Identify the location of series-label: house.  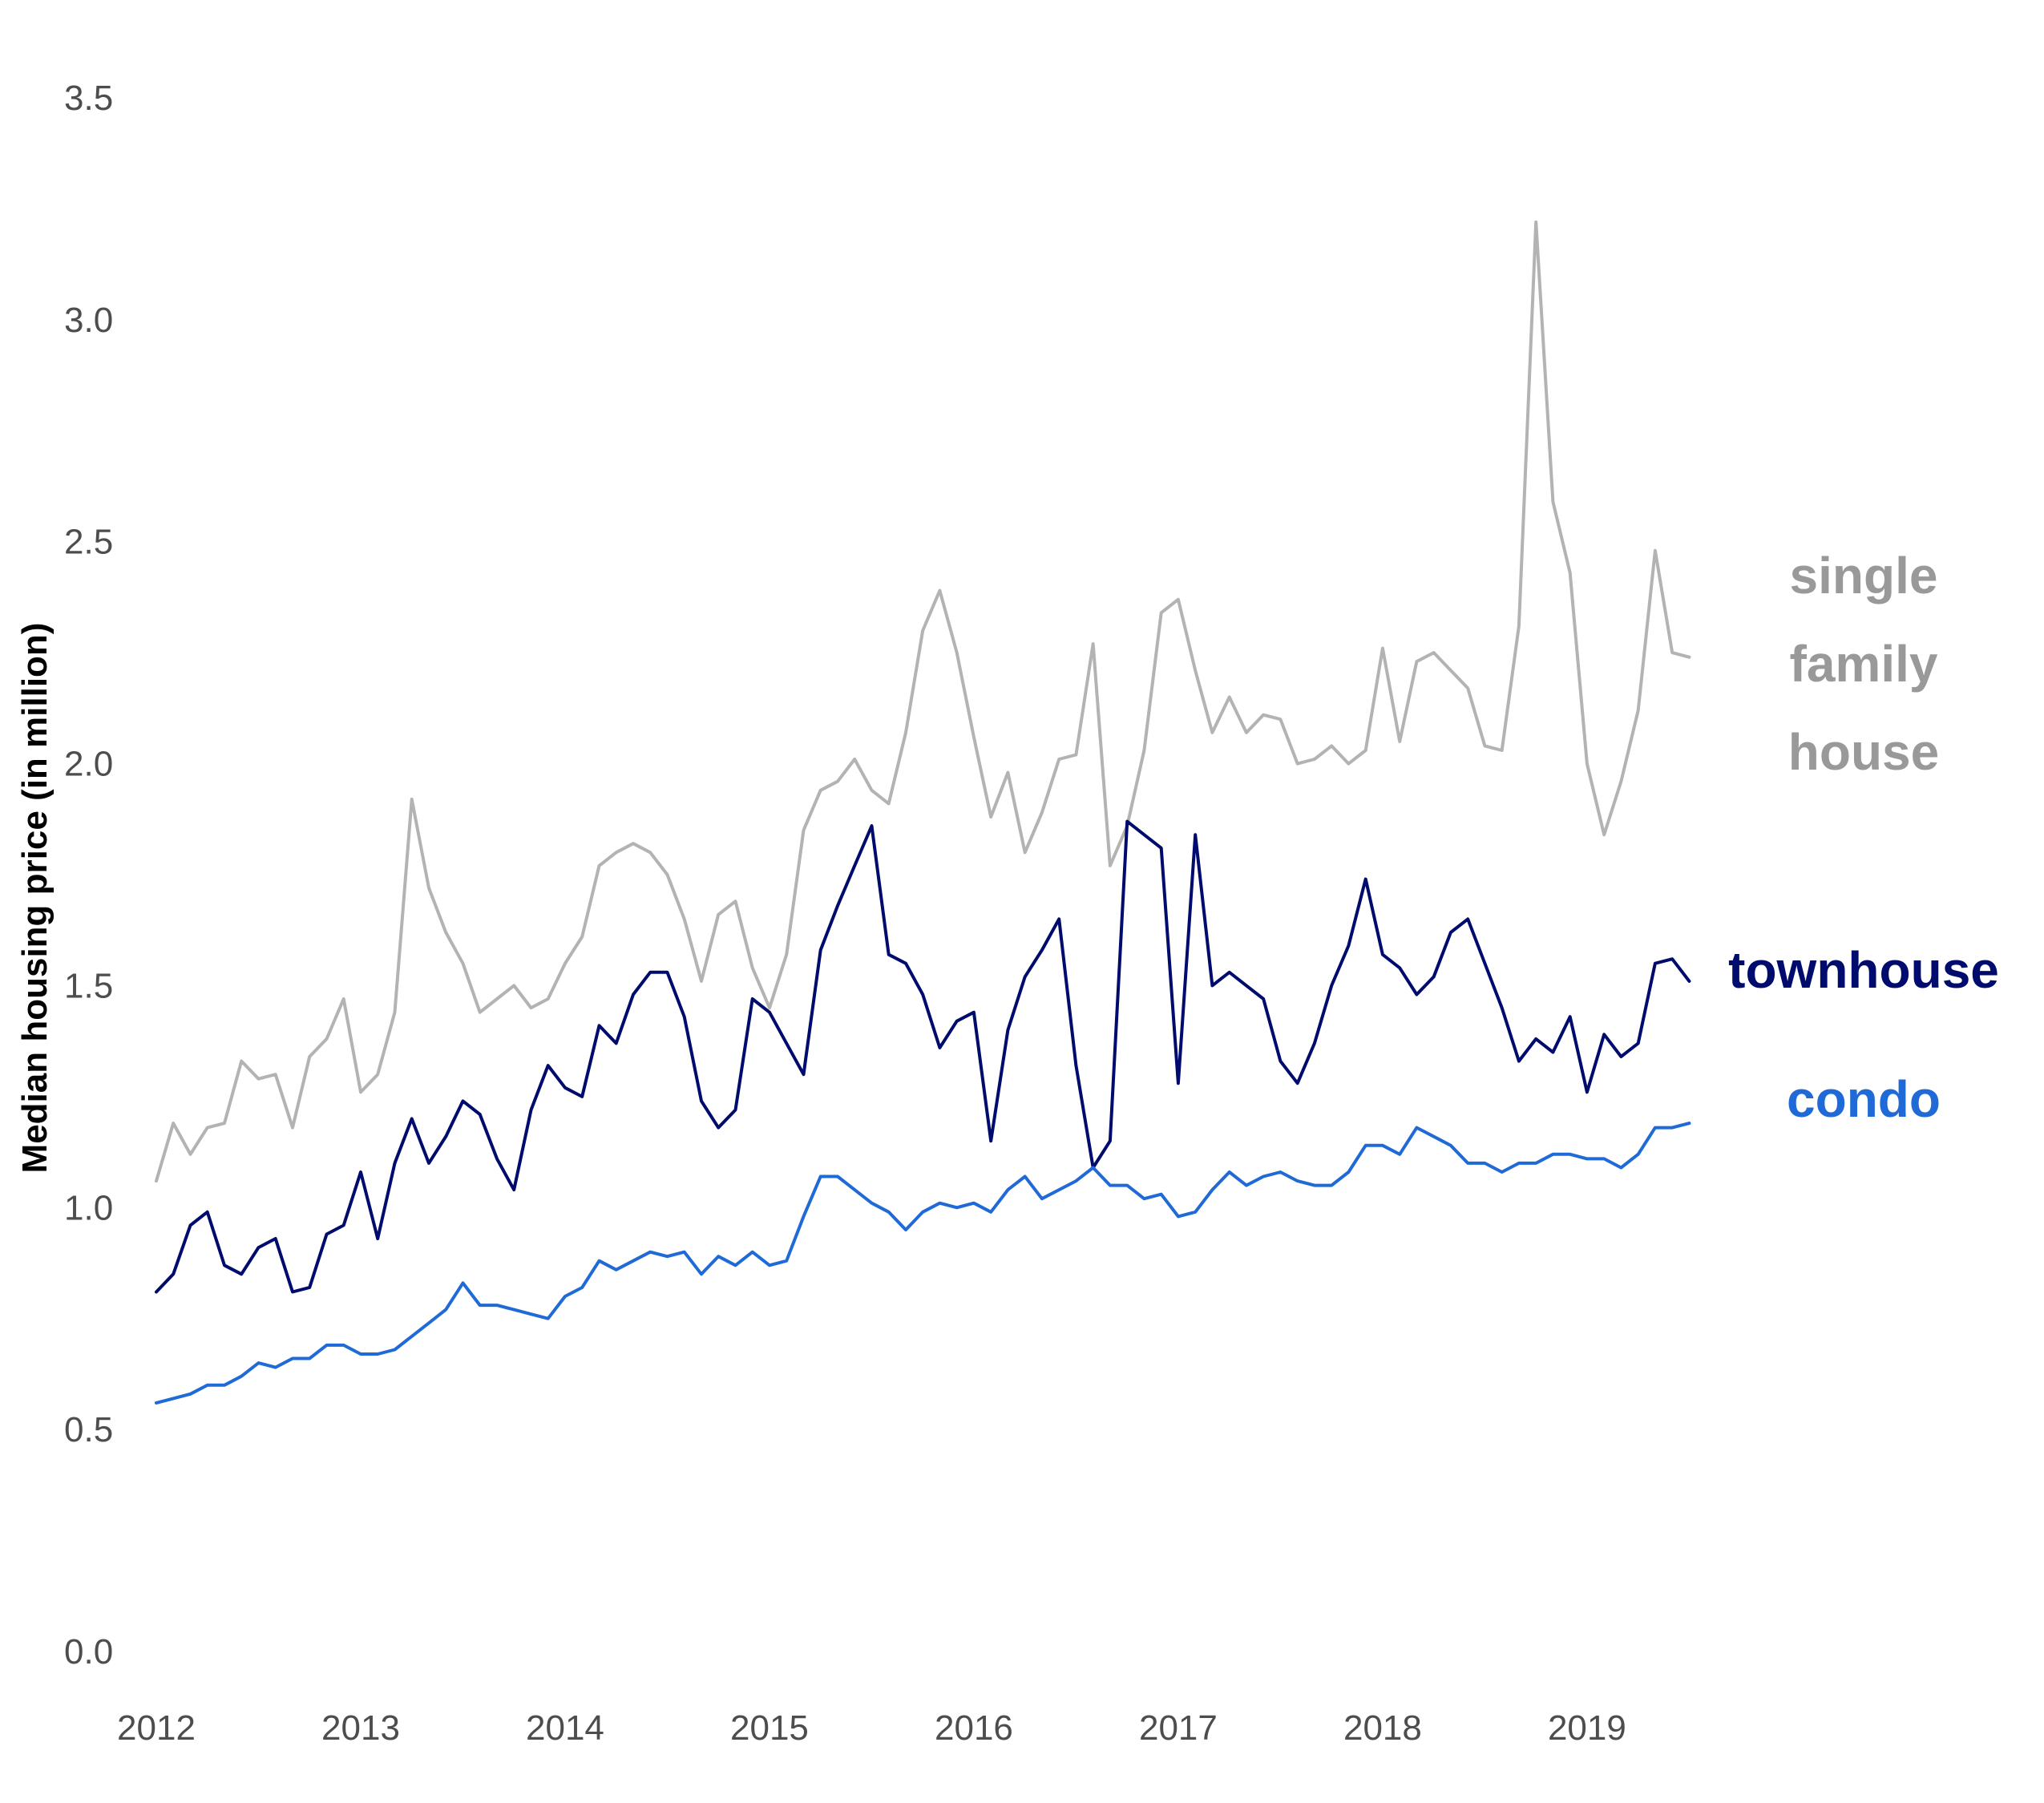
(1863, 752).